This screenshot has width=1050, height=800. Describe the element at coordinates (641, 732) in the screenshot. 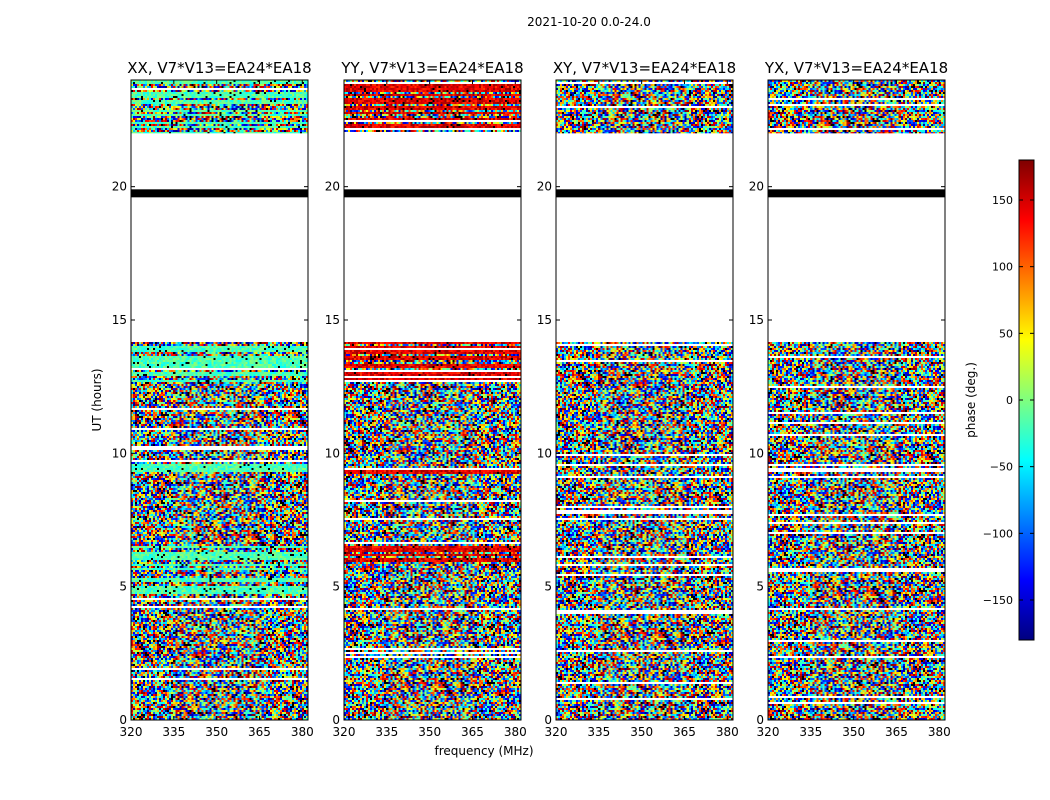

I see `x-tick-label-2-350: 350` at that location.